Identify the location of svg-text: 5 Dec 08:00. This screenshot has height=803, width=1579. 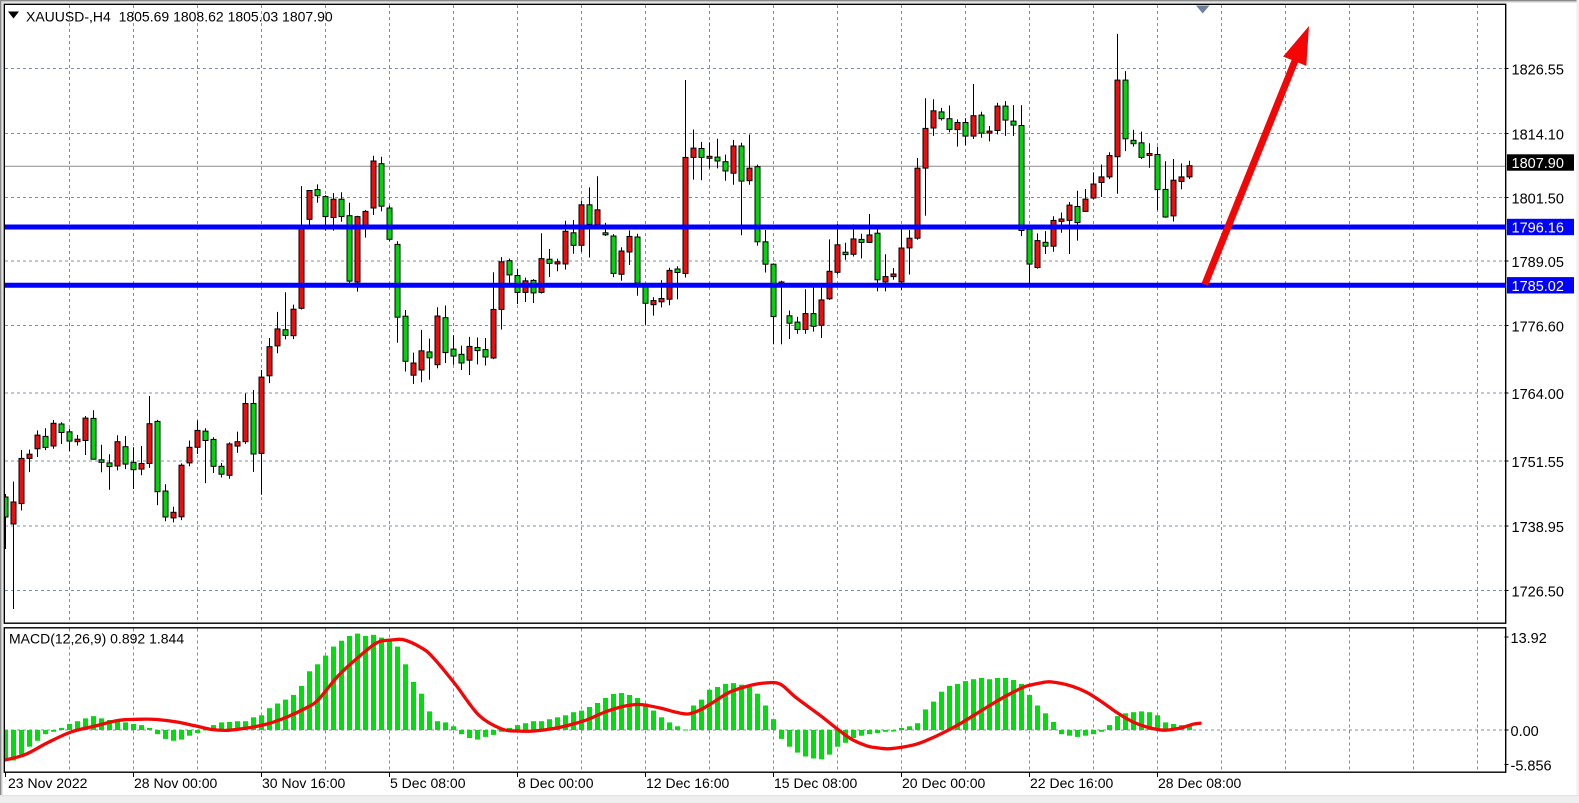
(428, 783).